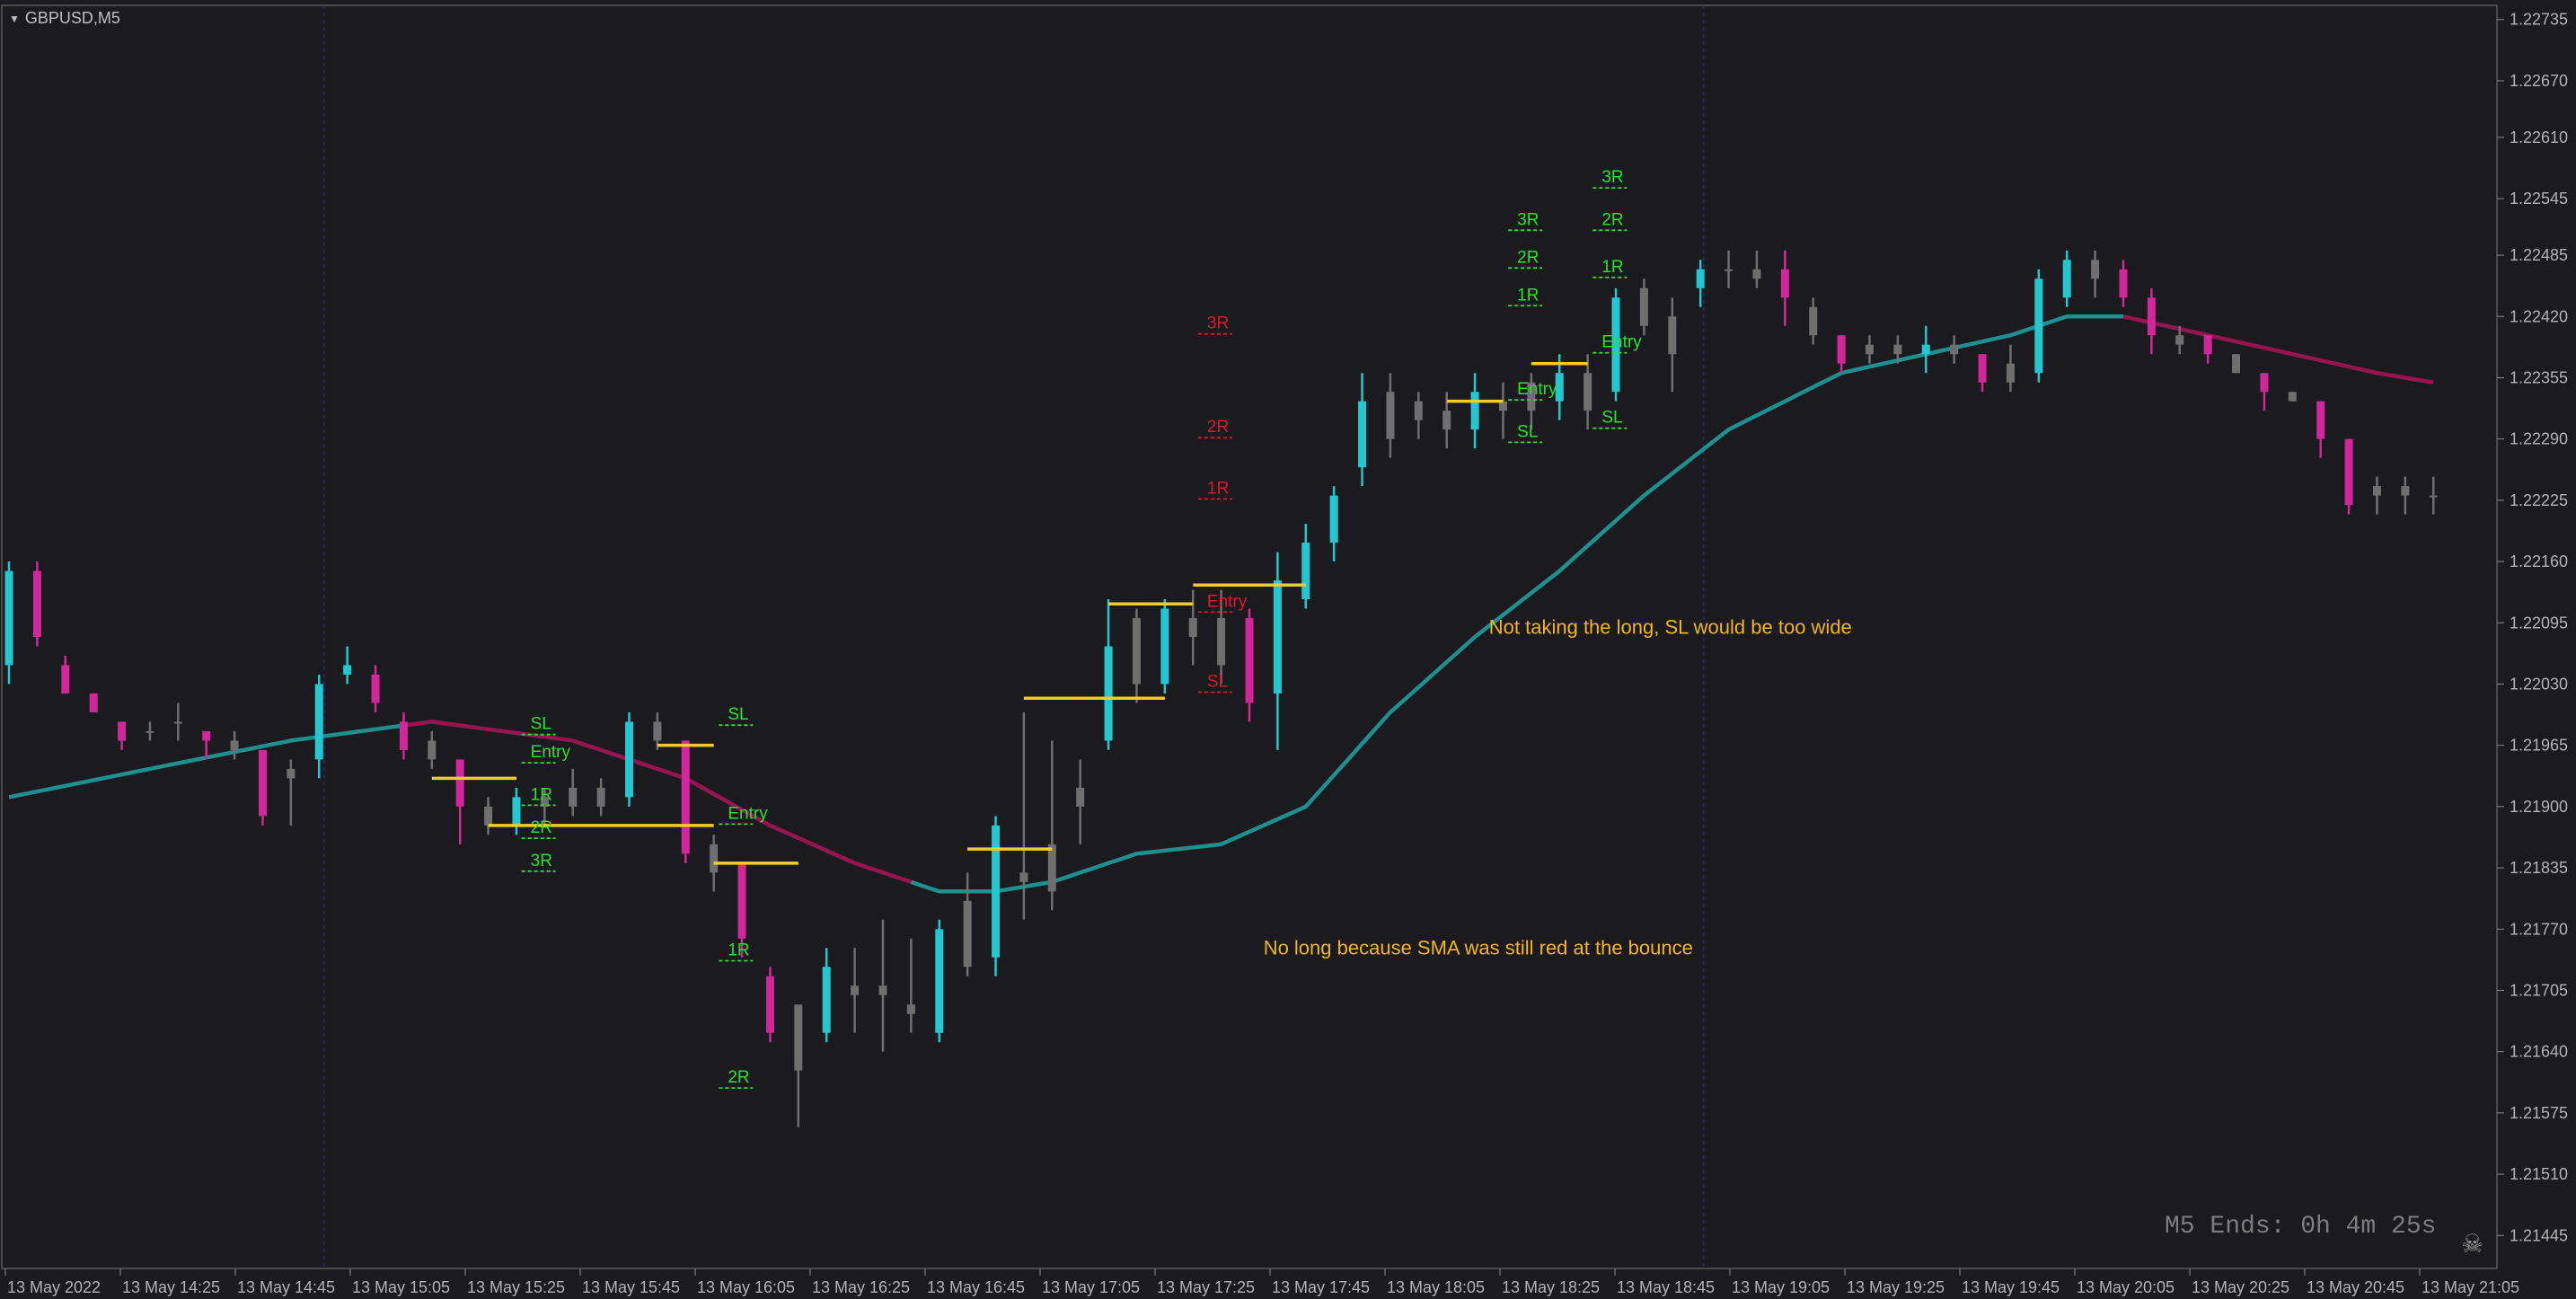 The width and height of the screenshot is (2576, 1299). I want to click on x-tick-label: 13 May 21:05, so click(2470, 1287).